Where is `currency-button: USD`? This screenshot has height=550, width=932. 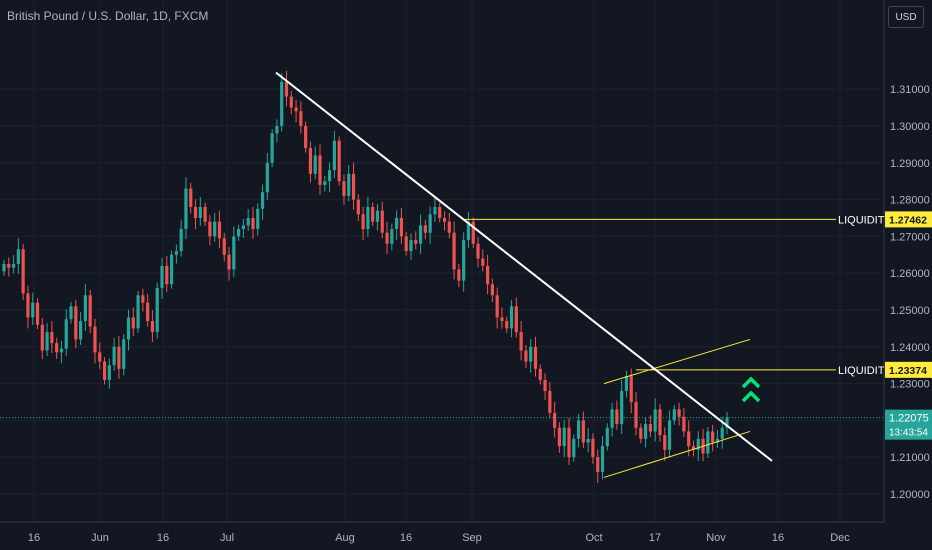
currency-button: USD is located at coordinates (906, 17).